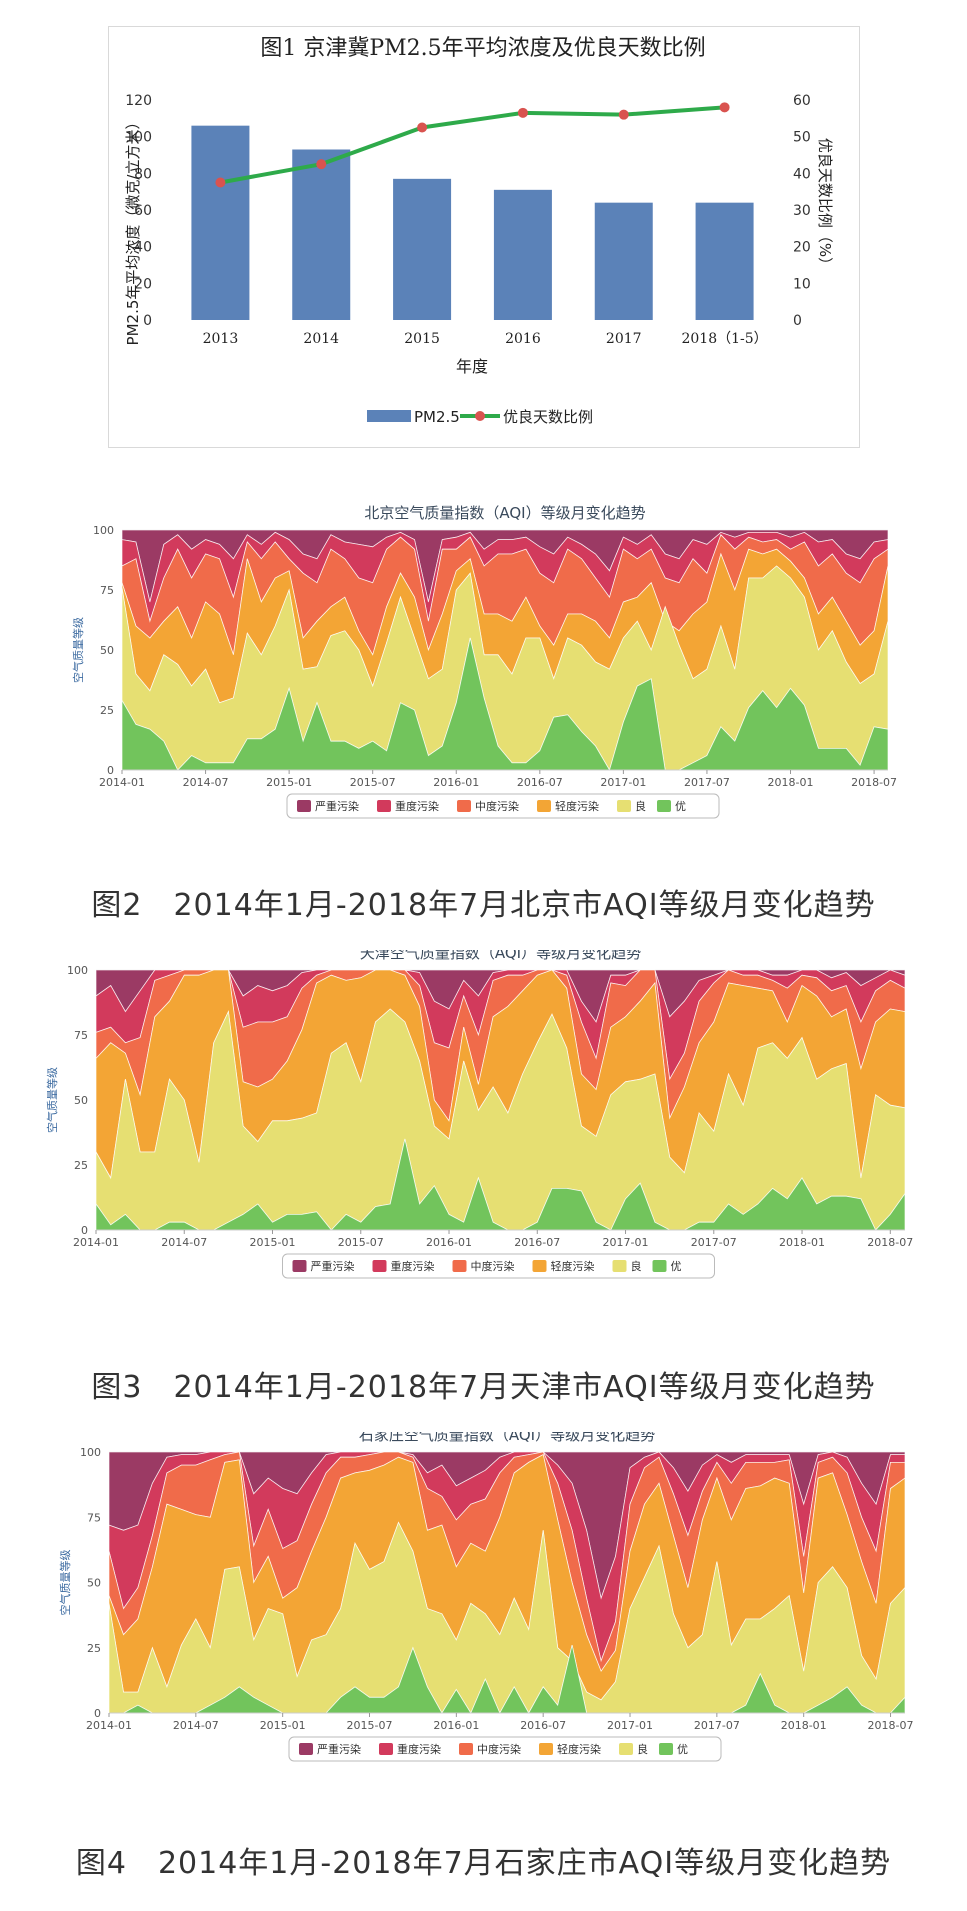 This screenshot has height=1911, width=967. What do you see at coordinates (500, 956) in the screenshot?
I see `chart-title: 天津空气质量指数（AQI）等级月变化趋势` at bounding box center [500, 956].